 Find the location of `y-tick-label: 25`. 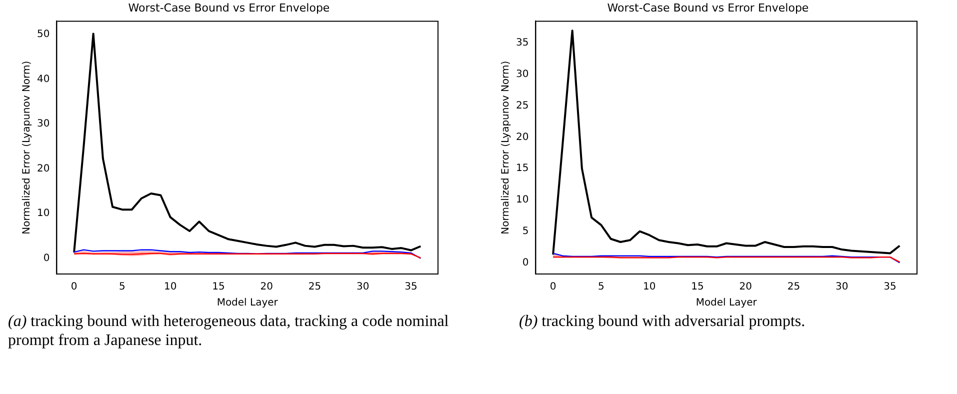

y-tick-label: 25 is located at coordinates (522, 106).